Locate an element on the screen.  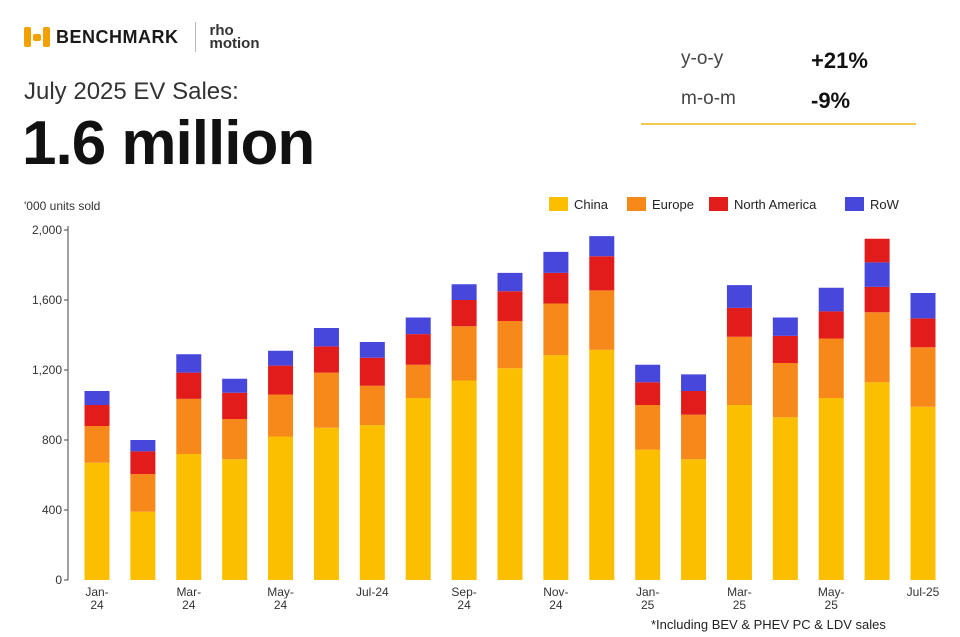
headline-value: 1.6 million is located at coordinates (168, 143).